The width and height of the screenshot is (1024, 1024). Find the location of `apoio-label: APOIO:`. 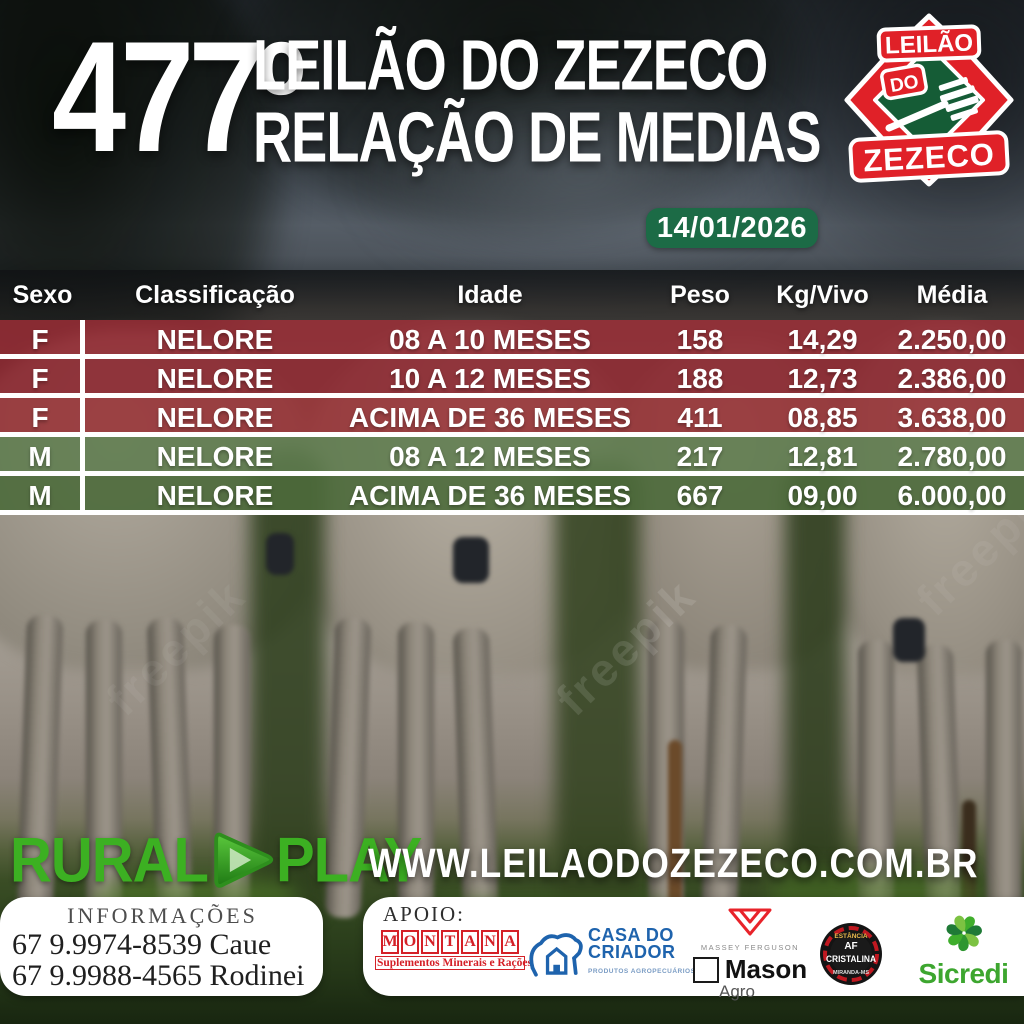

apoio-label: APOIO: is located at coordinates (424, 914).